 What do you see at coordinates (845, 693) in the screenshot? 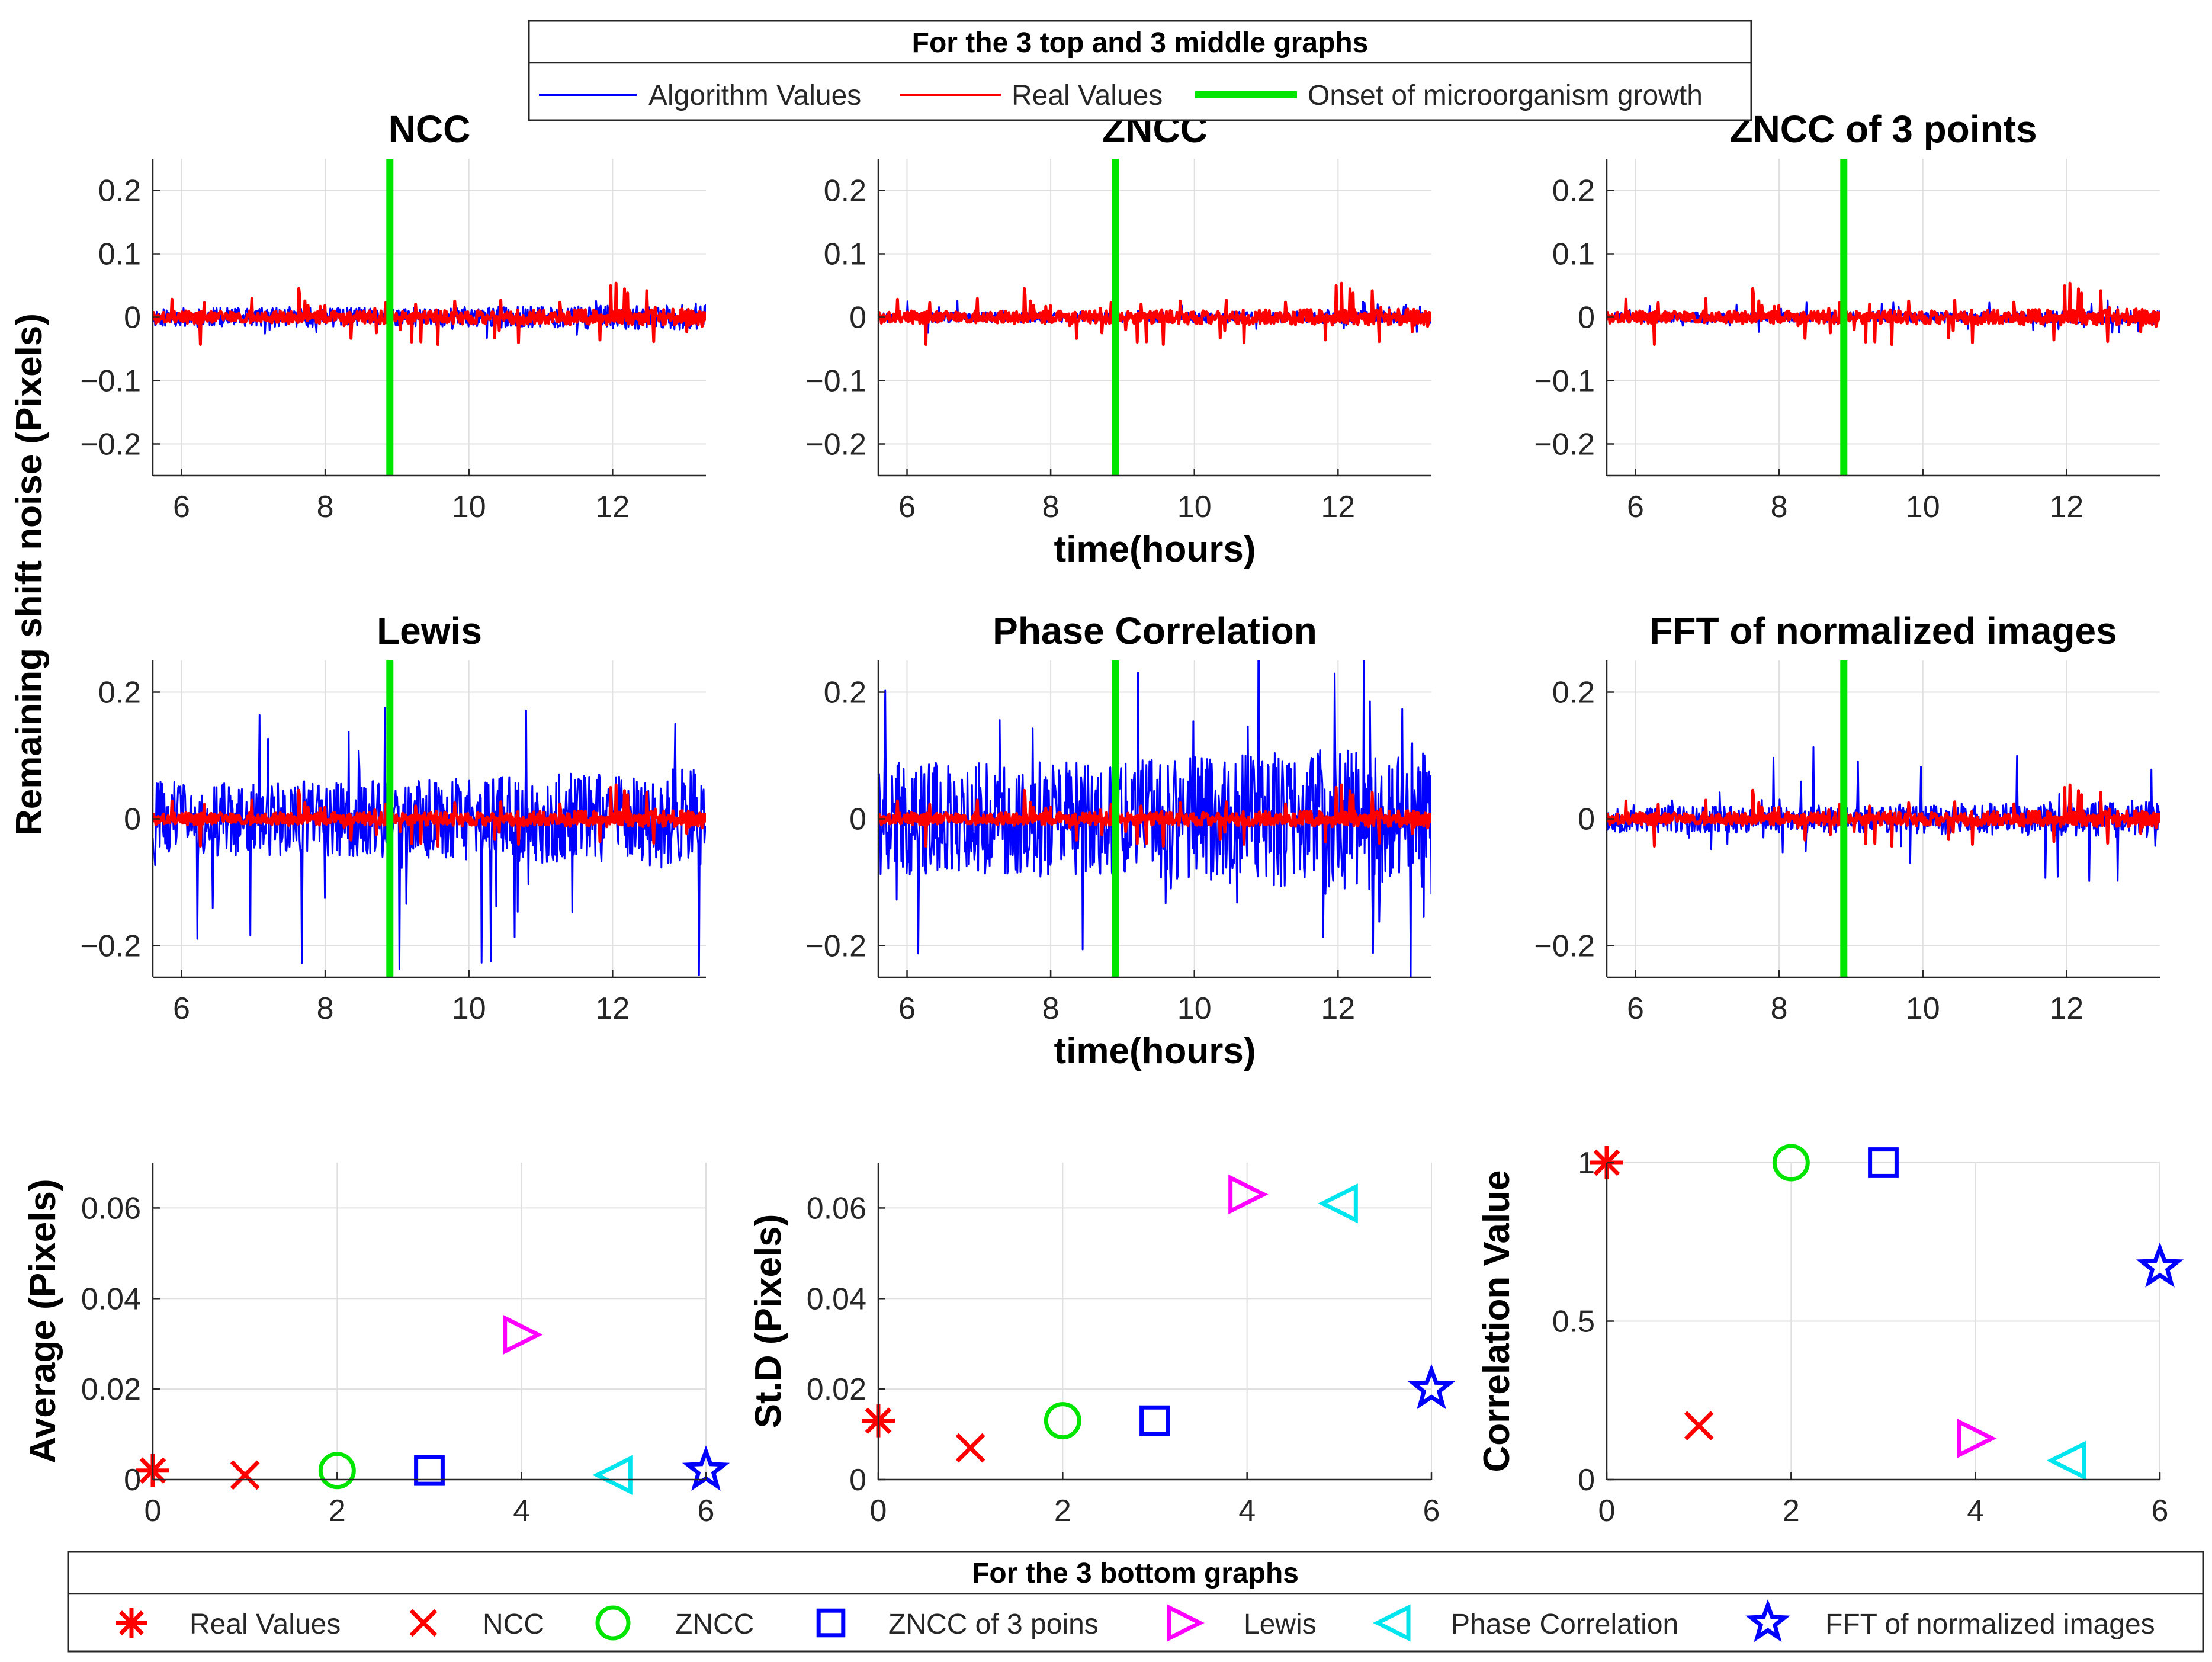
I see `phase-y-tick-label: 0.2` at bounding box center [845, 693].